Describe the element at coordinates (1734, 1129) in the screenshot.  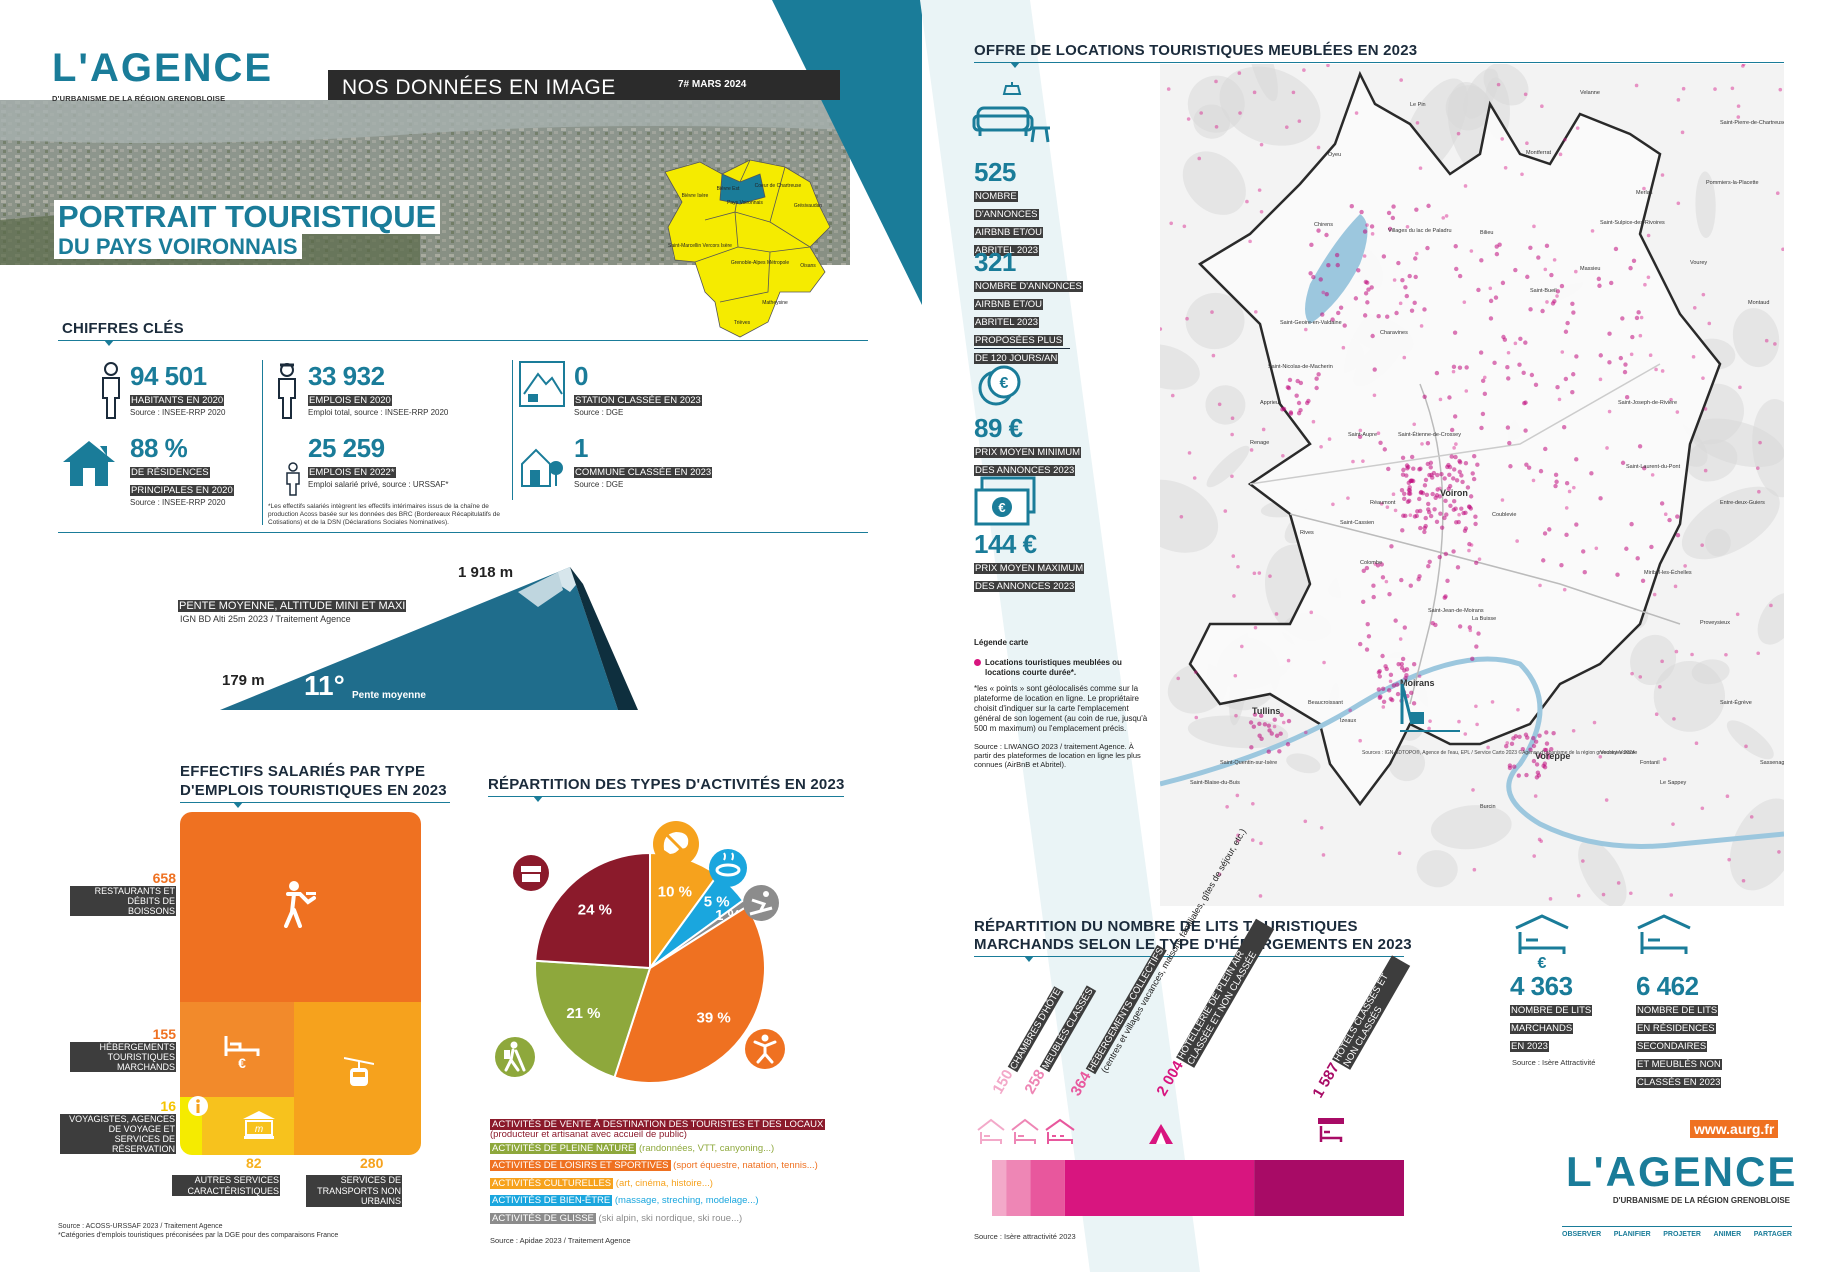
I see `website-link: www.aurg.fr` at that location.